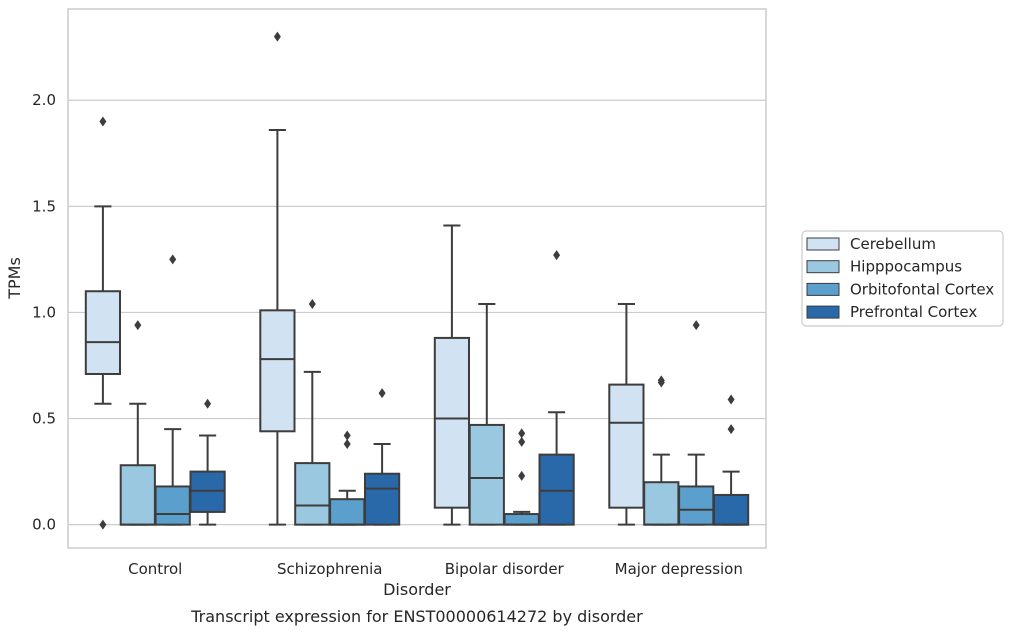 This screenshot has width=1014, height=634. What do you see at coordinates (44, 312) in the screenshot?
I see `y-tick-label: 1.0` at bounding box center [44, 312].